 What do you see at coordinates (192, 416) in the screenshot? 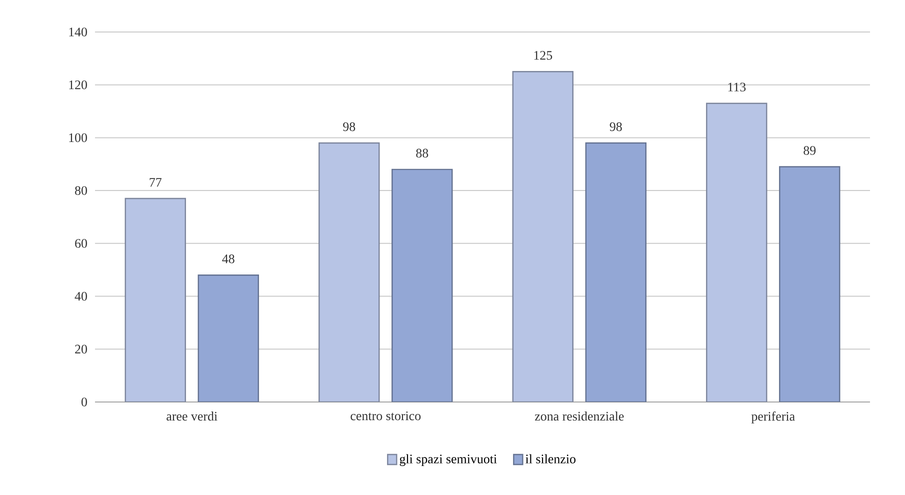
I see `x-tick-label: aree verdi` at bounding box center [192, 416].